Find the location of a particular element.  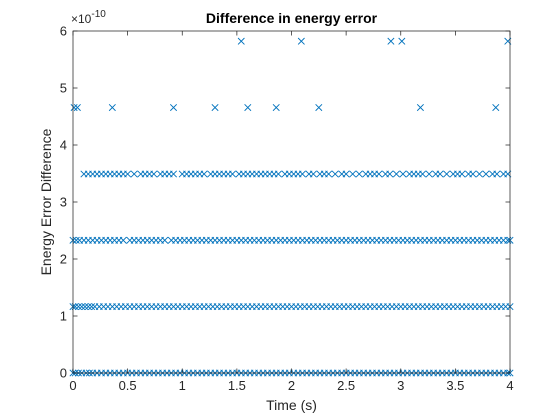

x-tick-label: 3.5 is located at coordinates (455, 385).